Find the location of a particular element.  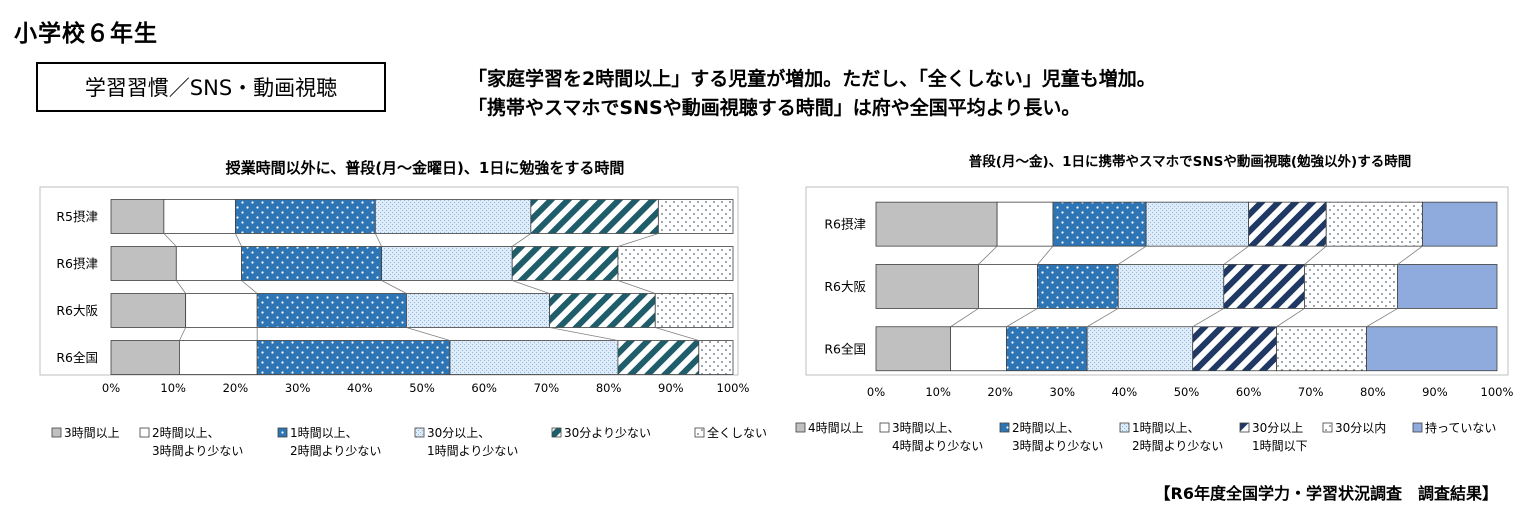

source-note: 【R6年度全国学力・学習状況調査 調査結果】 is located at coordinates (1326, 493).